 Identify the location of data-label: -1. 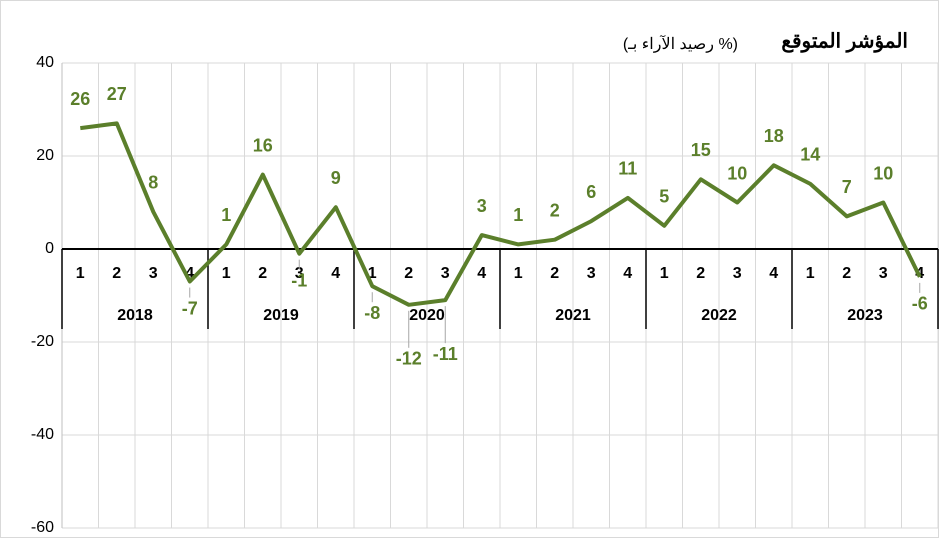
(299, 280).